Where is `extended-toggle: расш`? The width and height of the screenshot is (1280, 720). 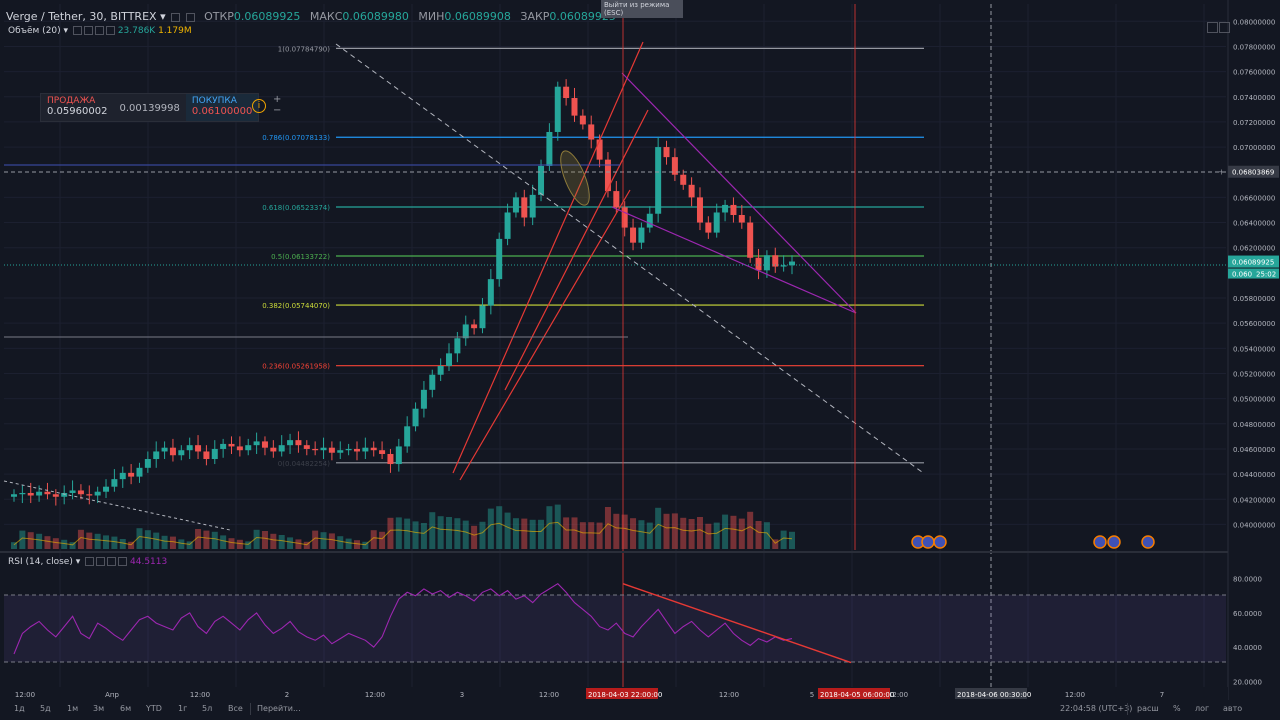 extended-toggle: расш is located at coordinates (1148, 708).